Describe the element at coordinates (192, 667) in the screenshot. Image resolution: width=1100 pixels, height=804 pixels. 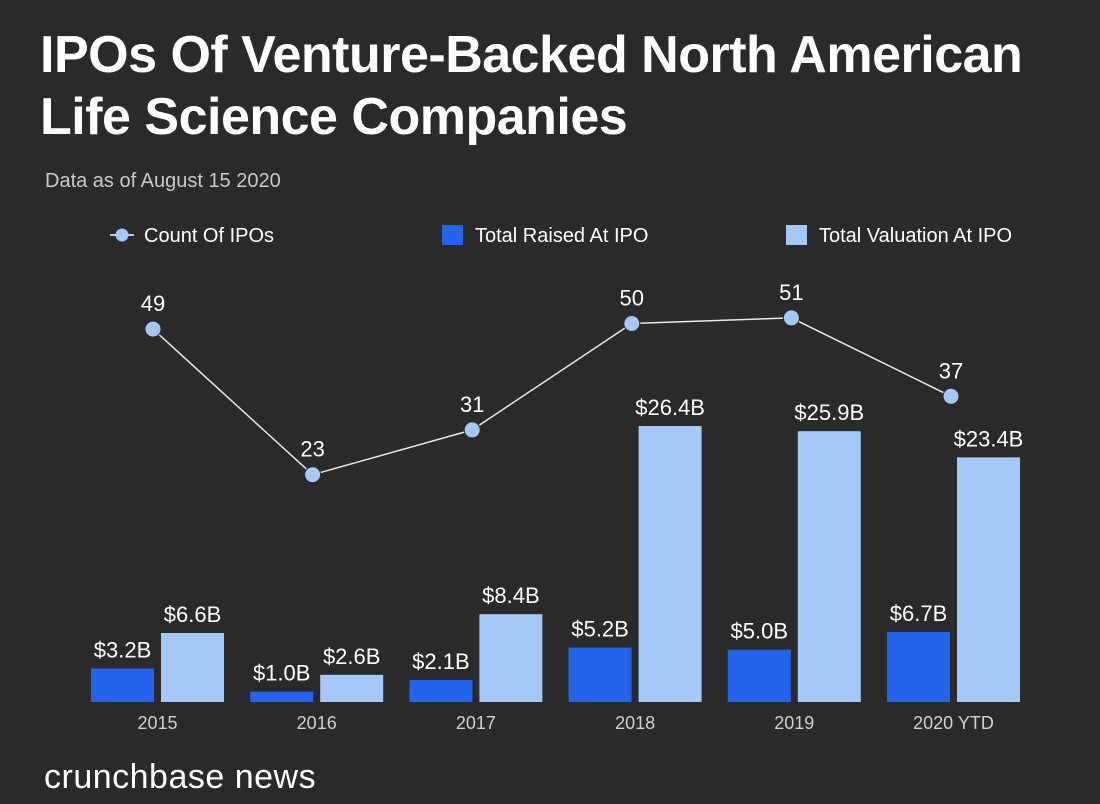
I see `valuation-bar-2015` at that location.